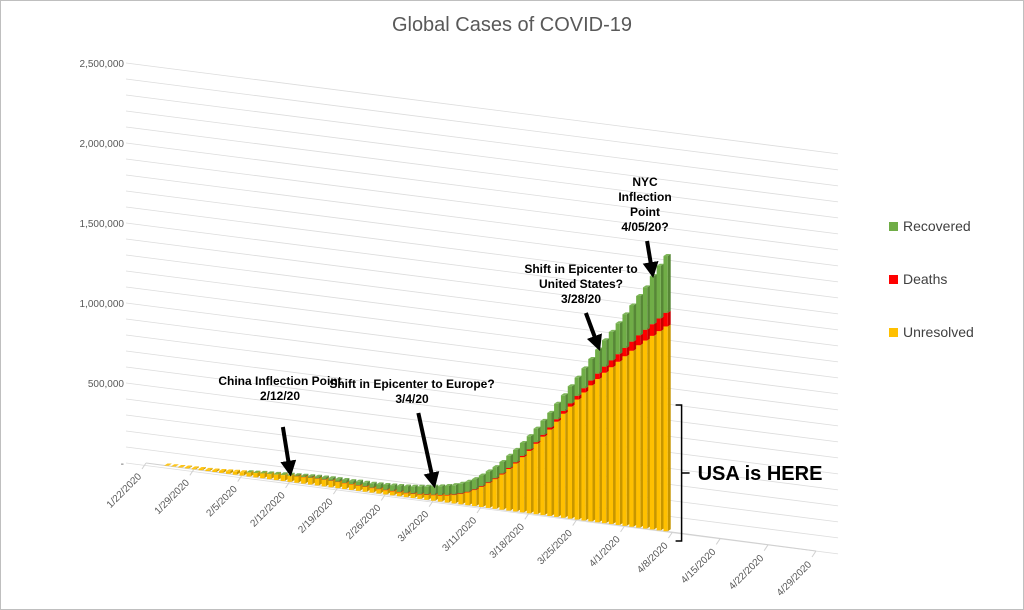 Image resolution: width=1024 pixels, height=610 pixels. Describe the element at coordinates (581, 284) in the screenshot. I see `annotation-text: United States?` at that location.